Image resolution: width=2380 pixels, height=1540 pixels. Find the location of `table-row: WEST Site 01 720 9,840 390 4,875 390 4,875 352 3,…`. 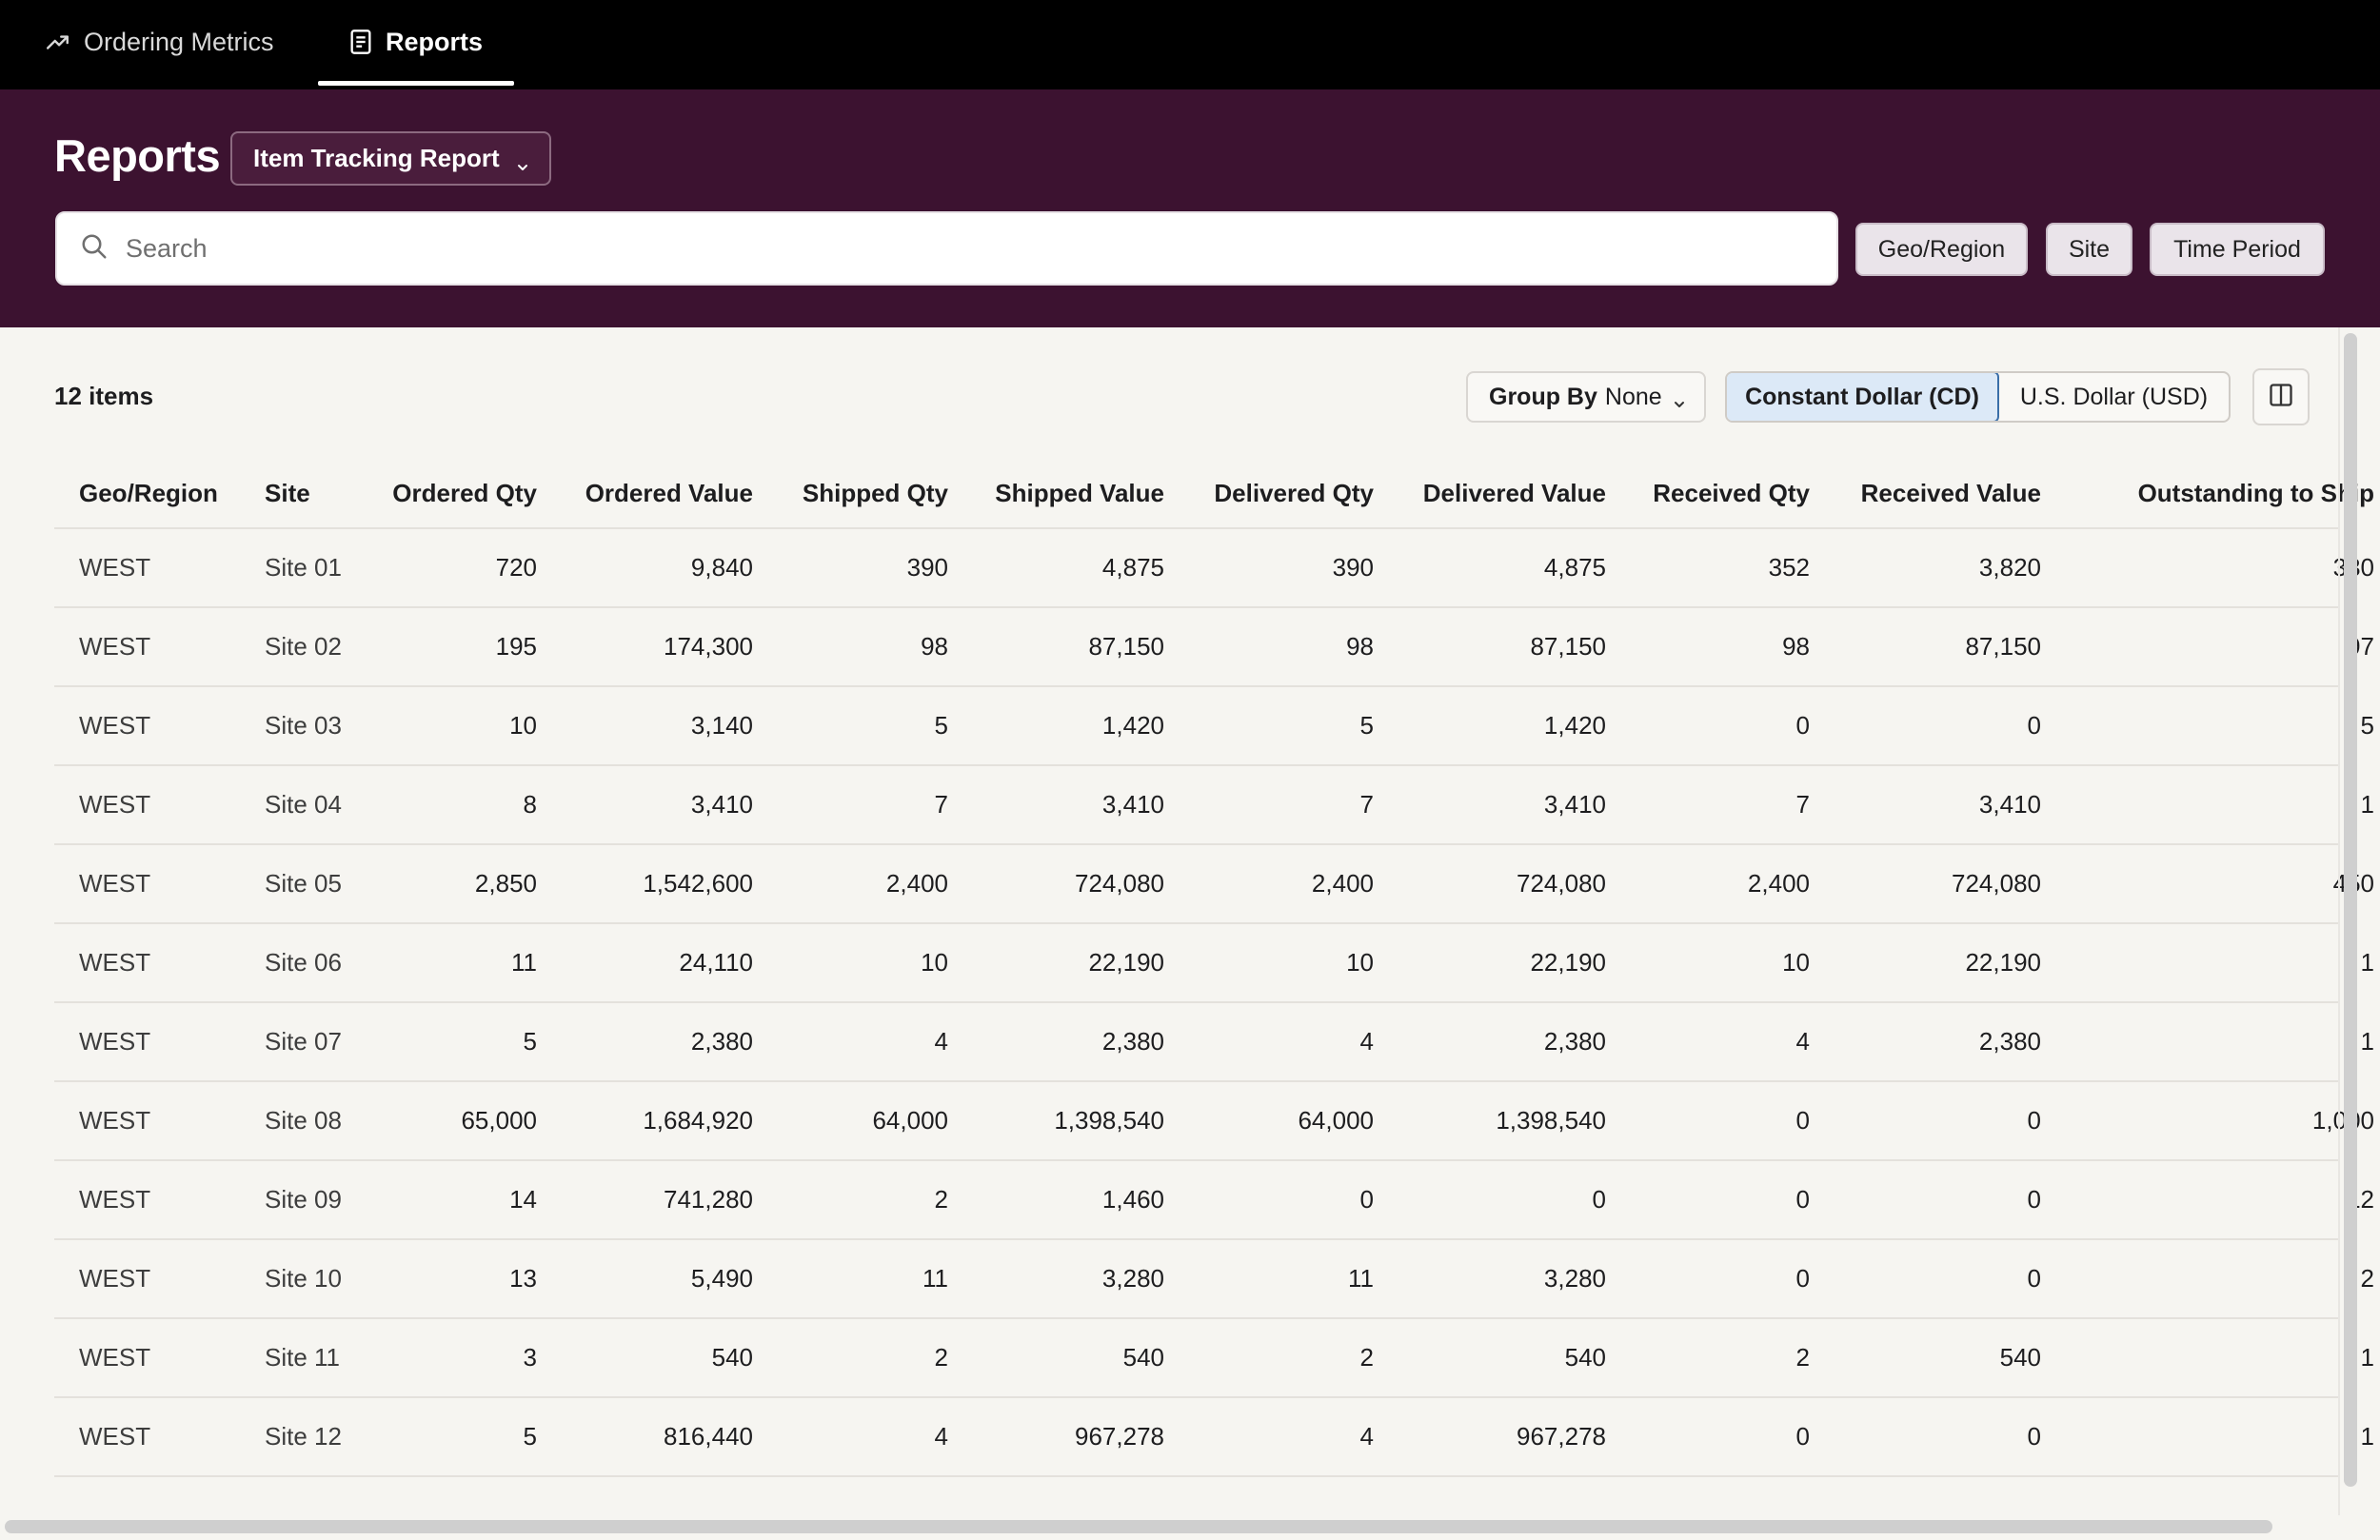

table-row: WEST Site 01 720 9,840 390 4,875 390 4,875 352 3,… is located at coordinates (1214, 568).